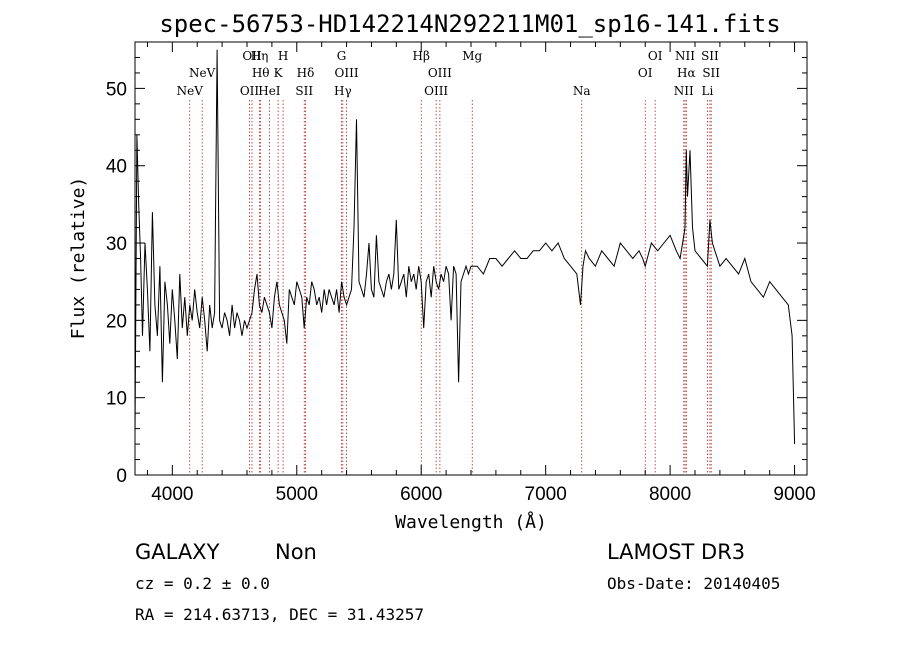 This screenshot has width=900, height=649. What do you see at coordinates (794, 494) in the screenshot?
I see `x-tick-label: 9000` at bounding box center [794, 494].